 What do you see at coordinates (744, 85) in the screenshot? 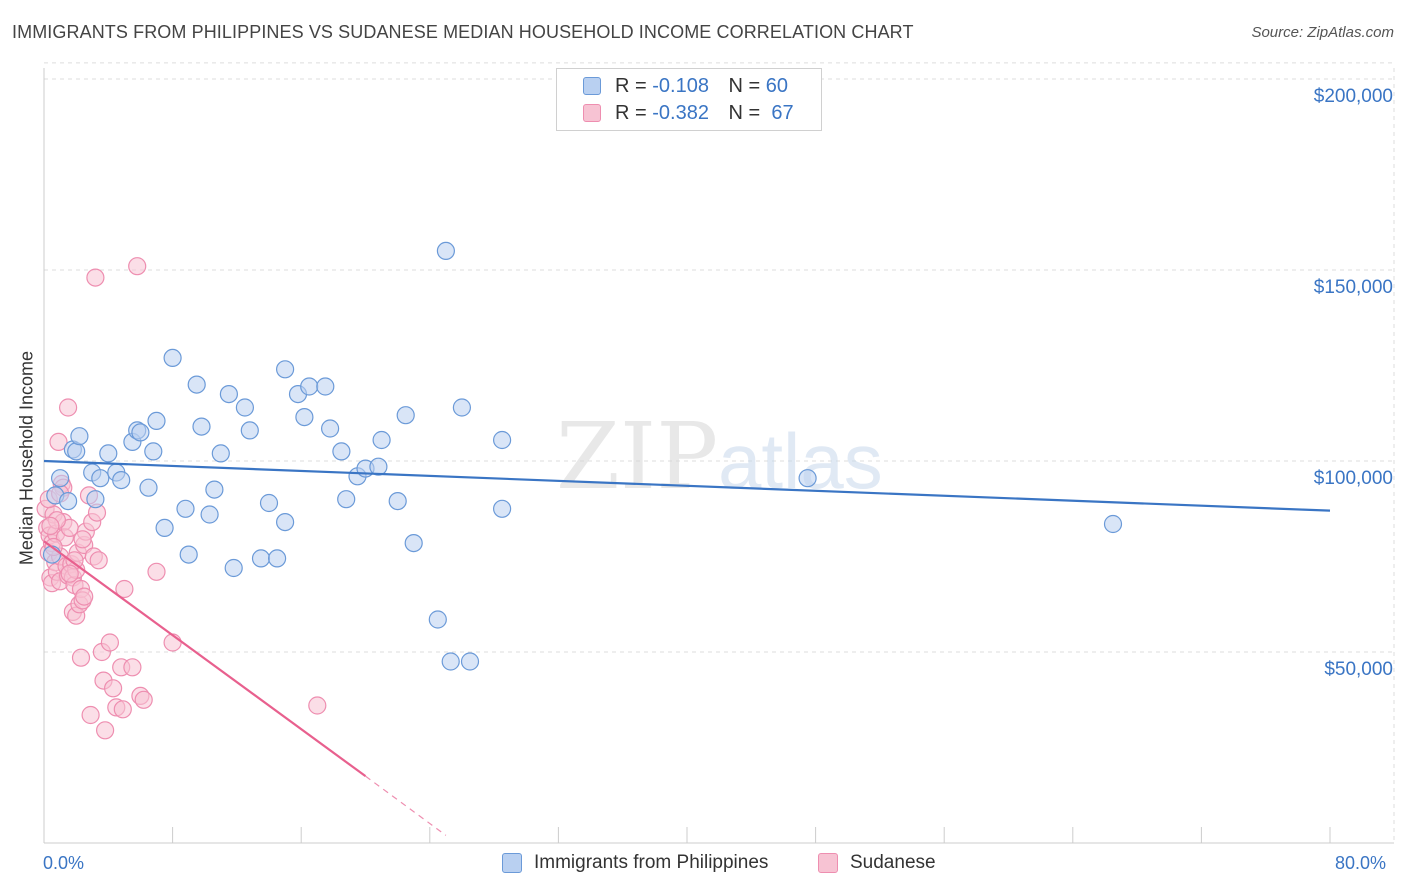
I see `legend-n-label: N =` at bounding box center [744, 85].